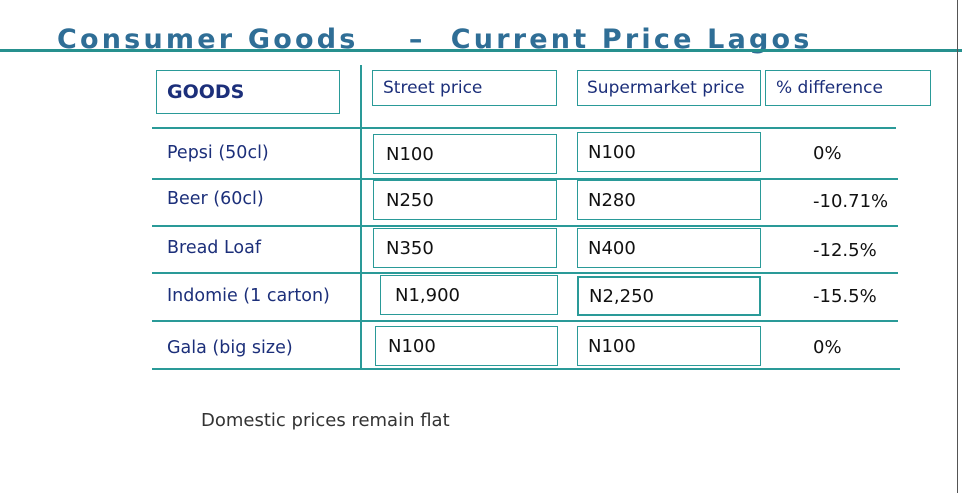 The height and width of the screenshot is (493, 962). What do you see at coordinates (669, 200) in the screenshot?
I see `table-row-supermarket-price: N280` at bounding box center [669, 200].